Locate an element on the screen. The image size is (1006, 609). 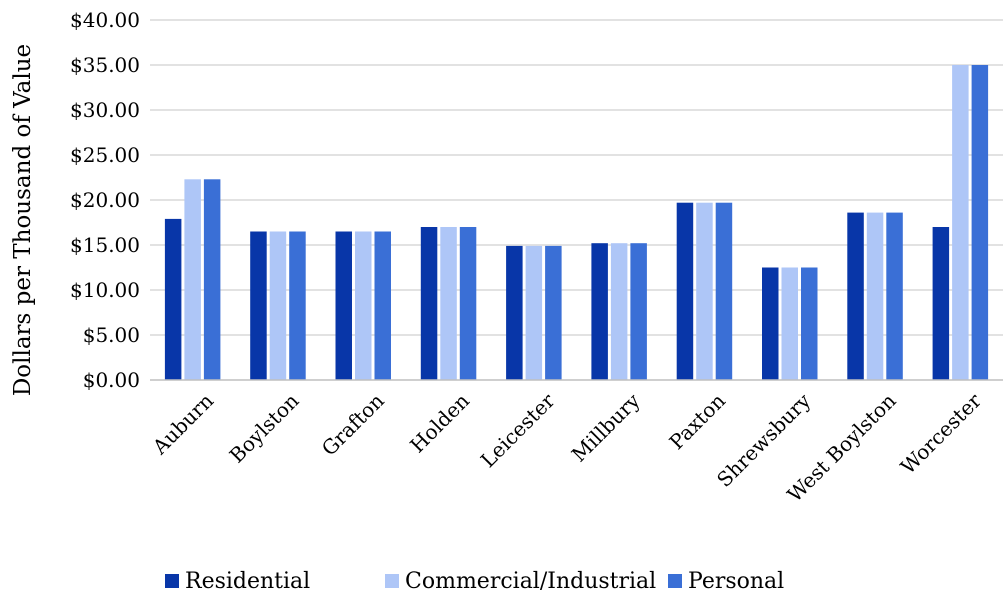
y-tick-label: $20.00 is located at coordinates (105, 200).